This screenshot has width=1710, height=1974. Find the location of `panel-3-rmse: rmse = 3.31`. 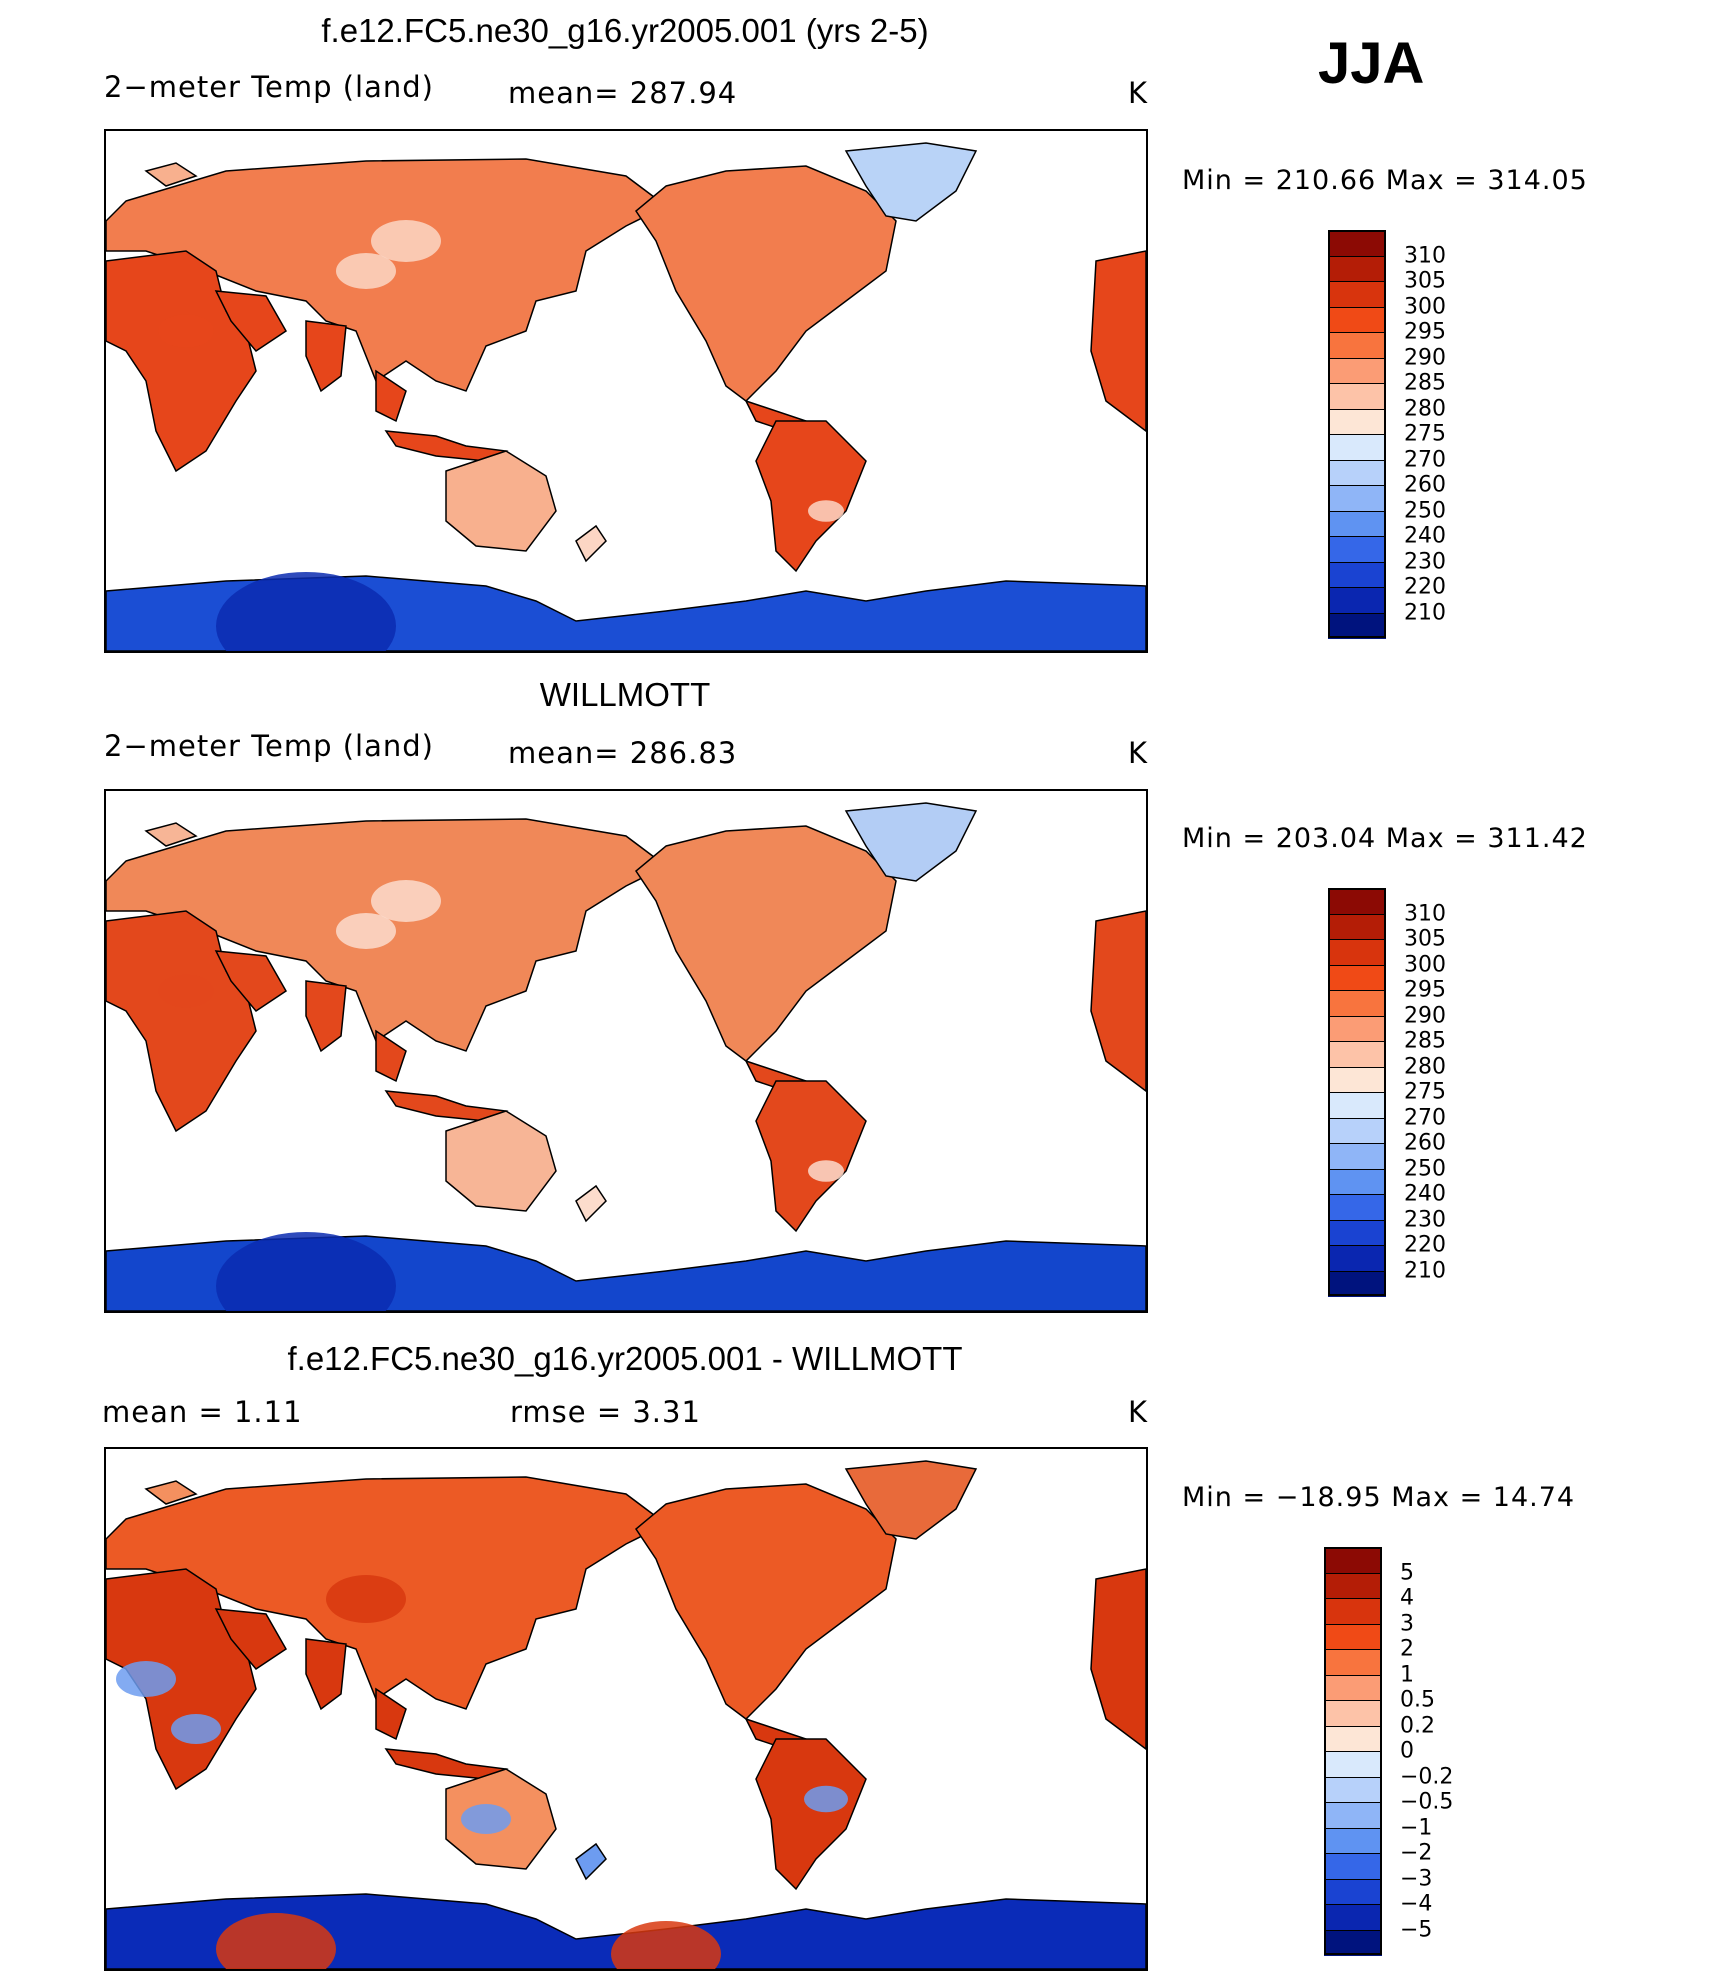

panel-3-rmse: rmse = 3.31 is located at coordinates (605, 1412).